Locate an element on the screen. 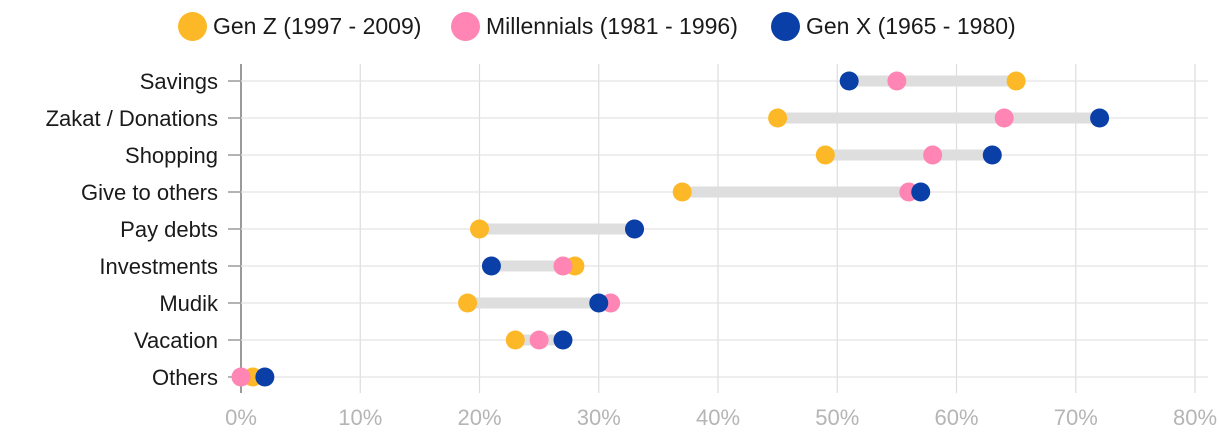 The image size is (1220, 438). legend-item-gen-z: Gen Z (1997 - 2009) is located at coordinates (299, 26).